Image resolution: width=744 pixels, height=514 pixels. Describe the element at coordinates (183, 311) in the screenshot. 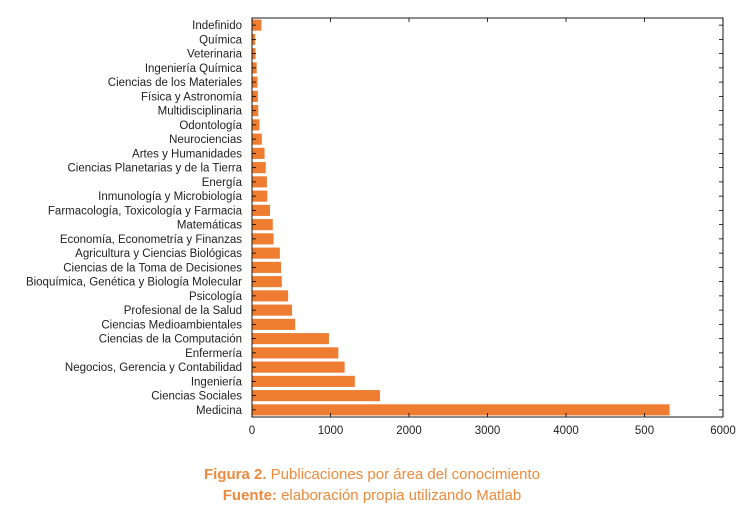

I see `category-label: Profesional de la Salud` at that location.